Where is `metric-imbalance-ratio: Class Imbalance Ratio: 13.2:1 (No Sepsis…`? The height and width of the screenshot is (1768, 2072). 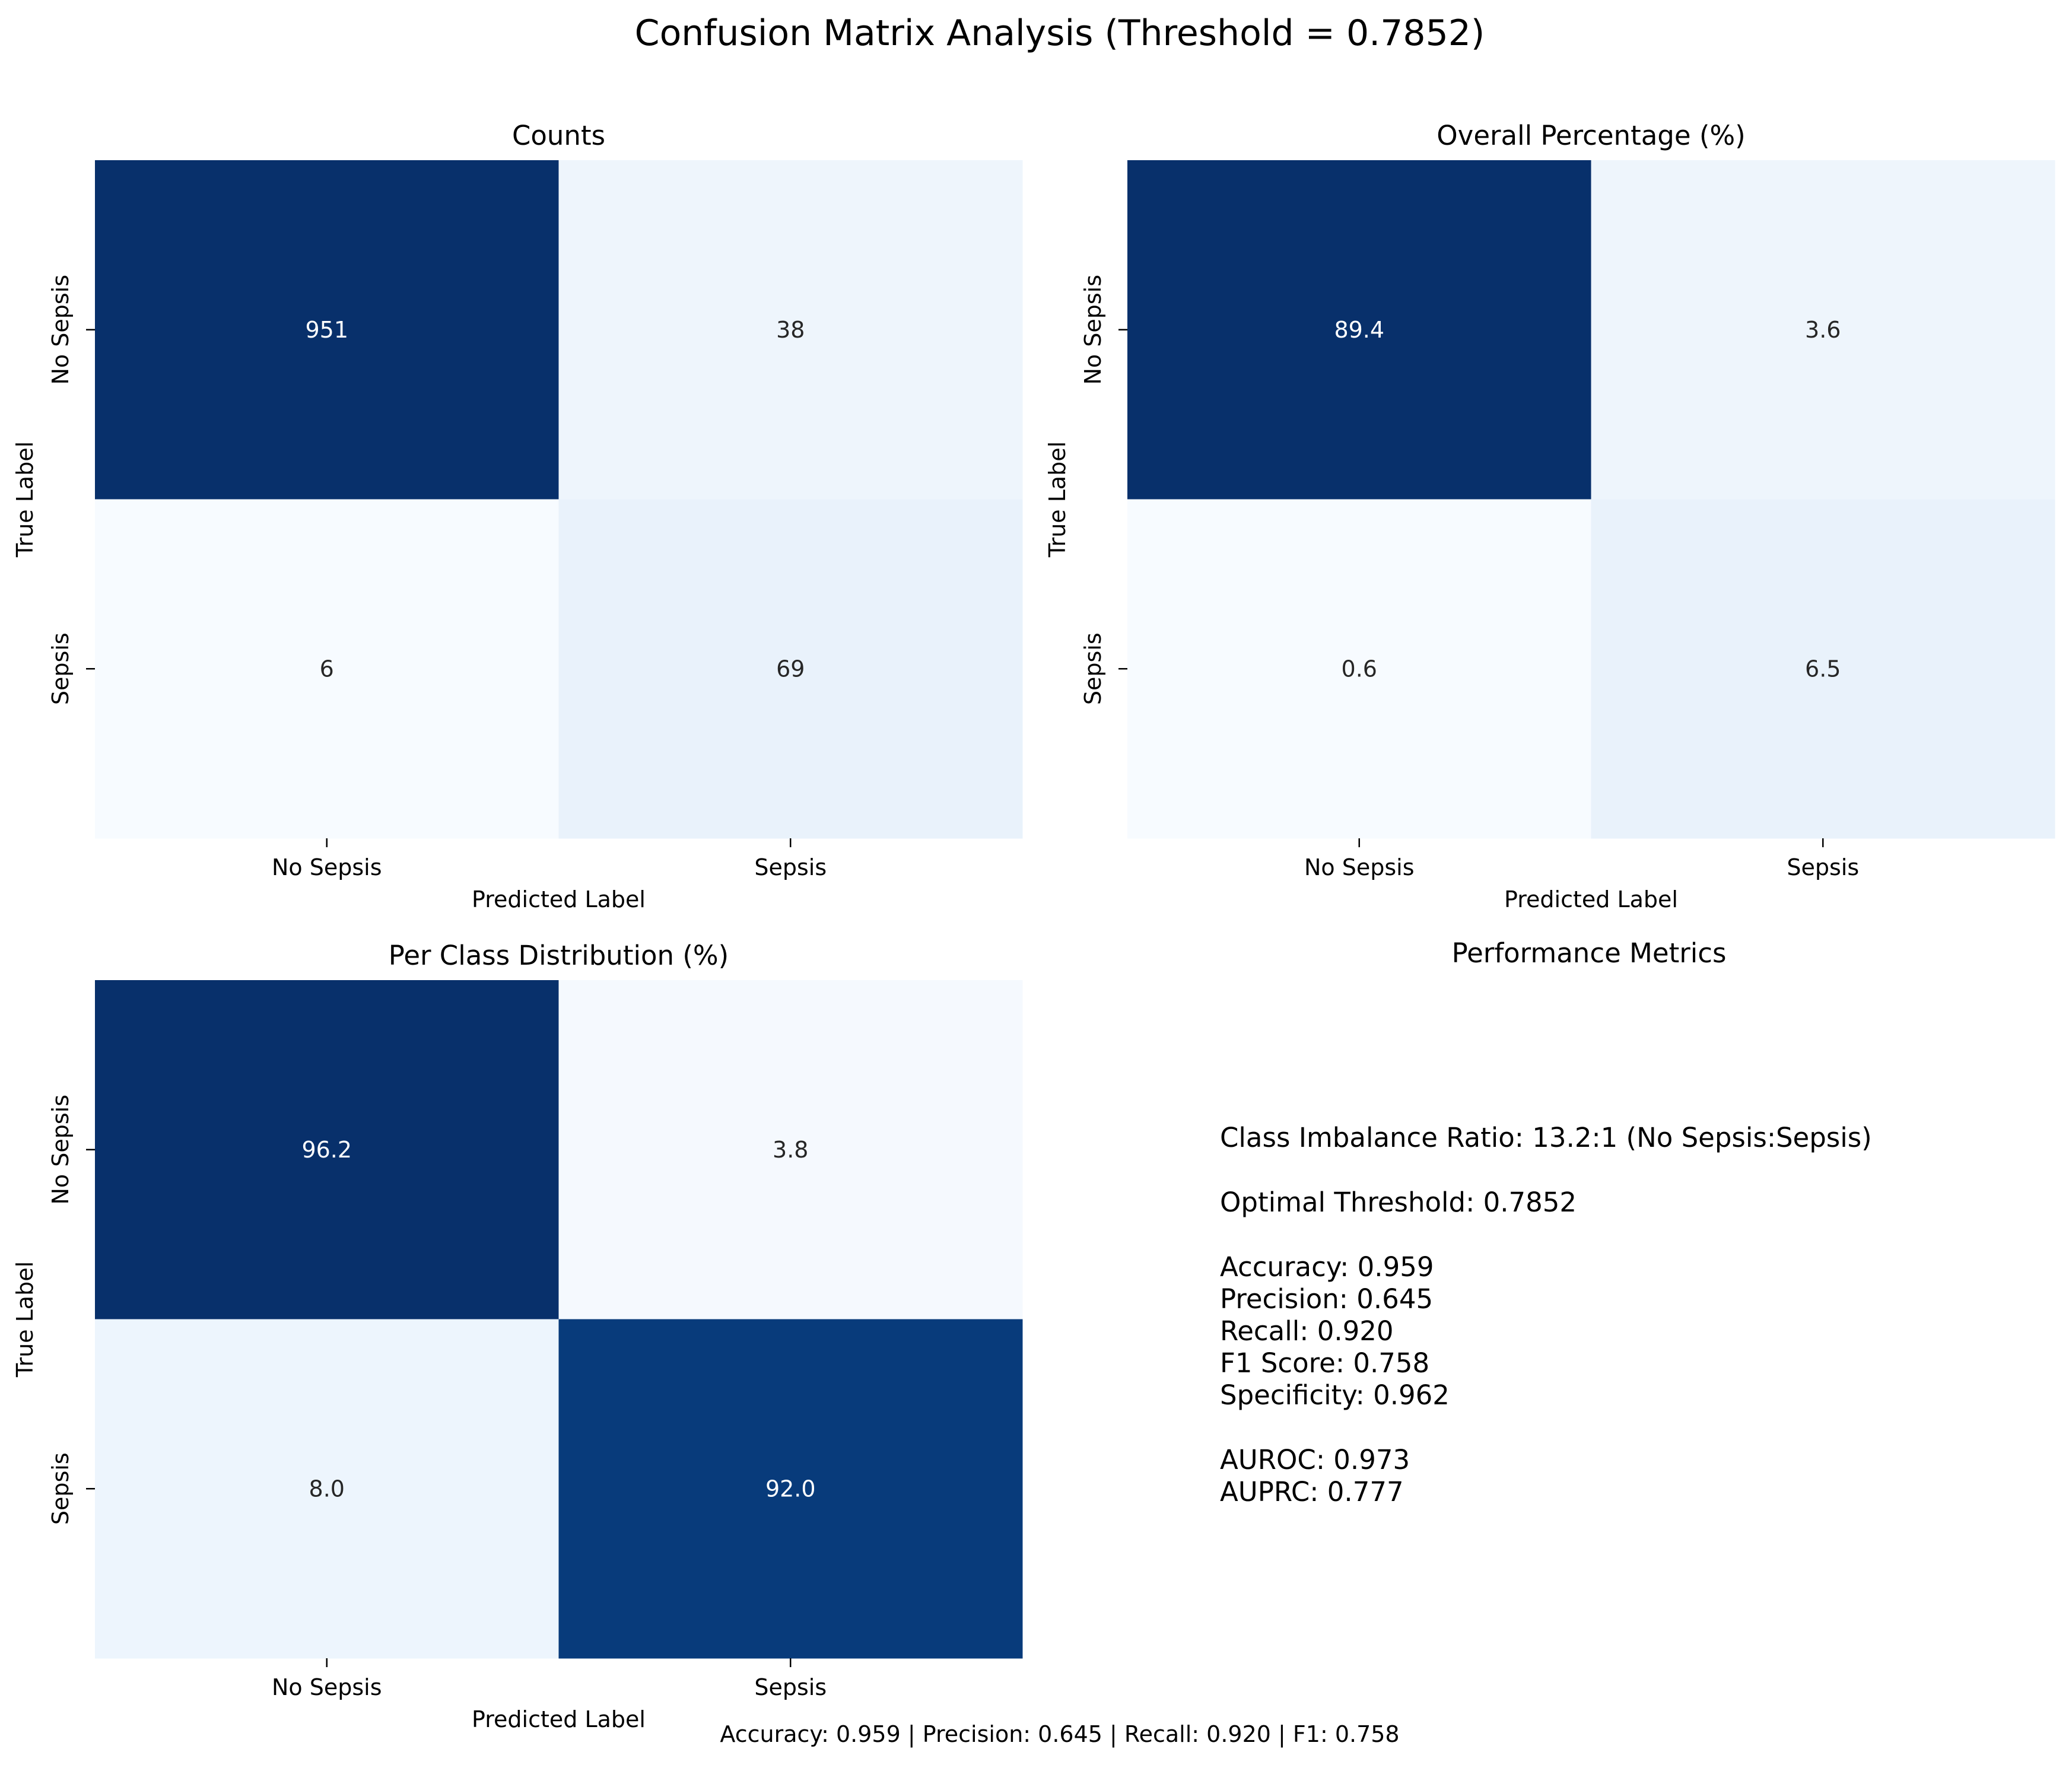
metric-imbalance-ratio: Class Imbalance Ratio: 13.2:1 (No Sepsis… is located at coordinates (1546, 1137).